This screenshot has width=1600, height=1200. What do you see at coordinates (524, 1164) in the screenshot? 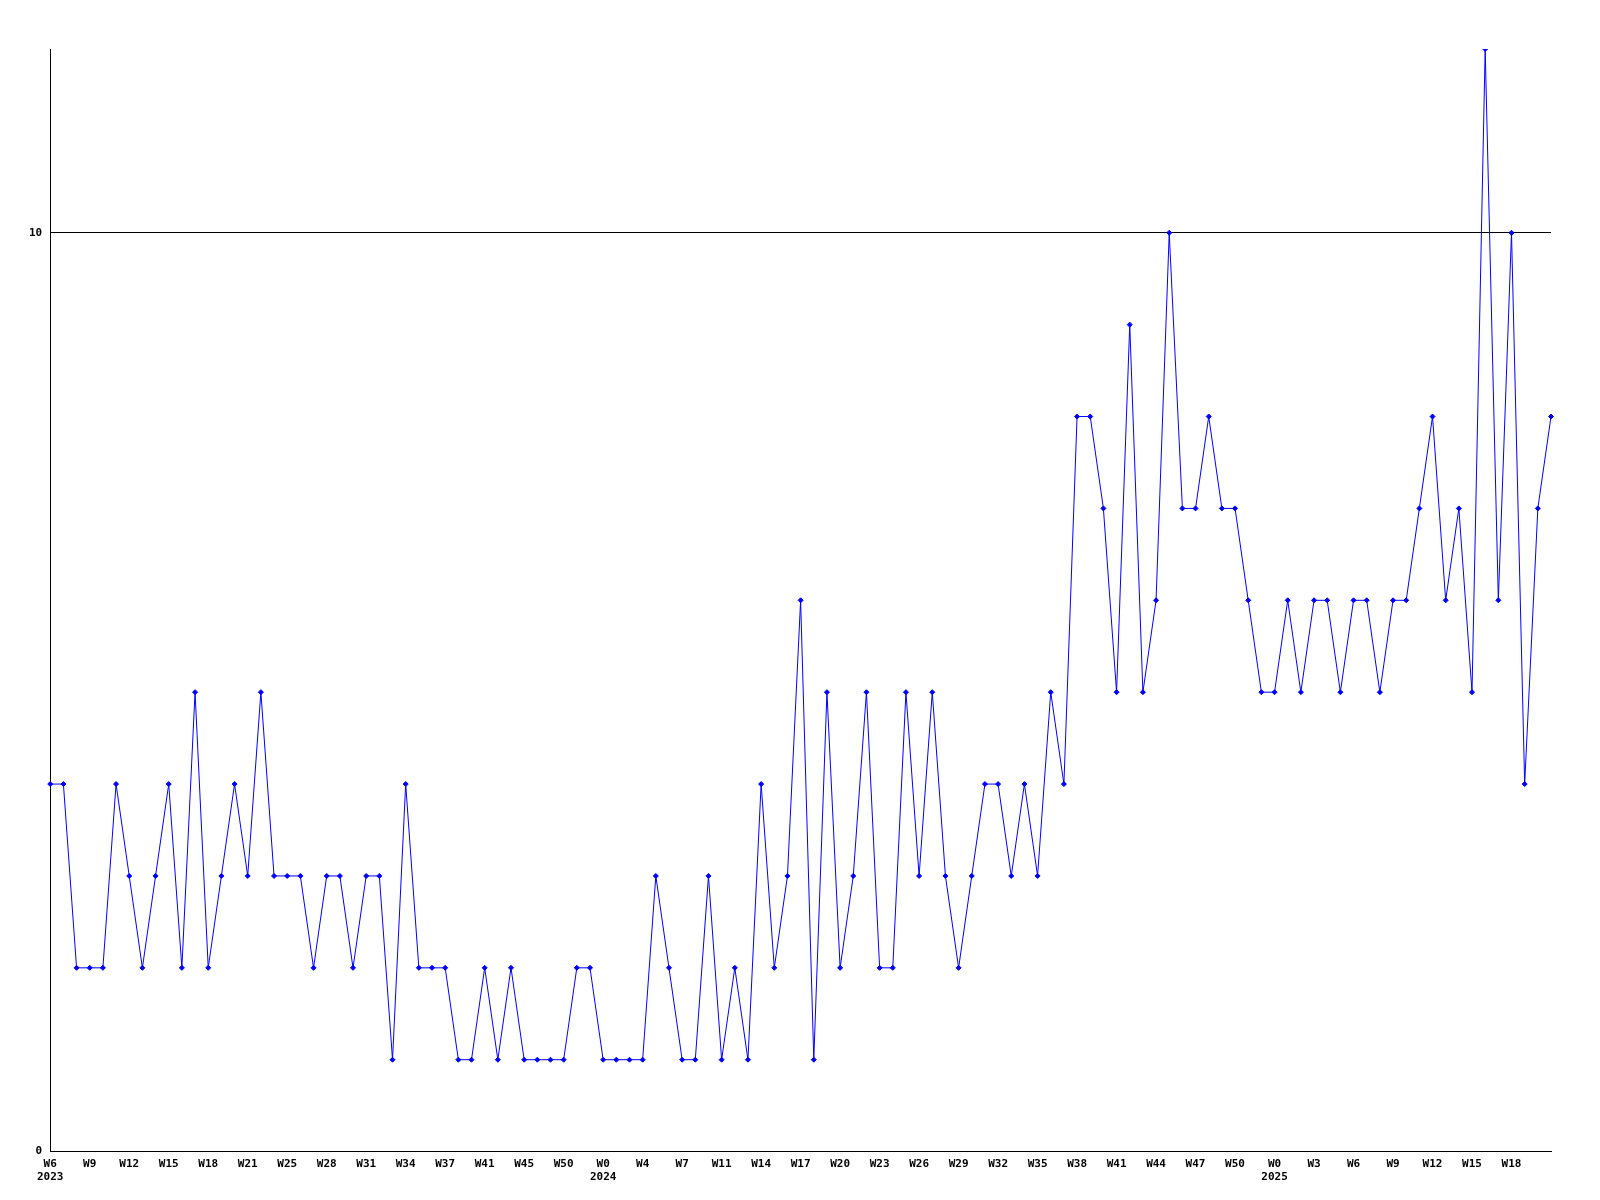
I see `x-tick-label: W45` at bounding box center [524, 1164].